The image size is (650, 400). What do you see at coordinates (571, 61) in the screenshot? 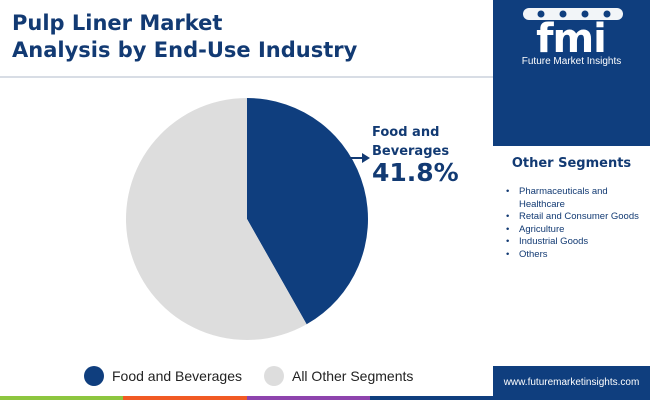
I see `brand-name: Future Market Insights` at bounding box center [571, 61].